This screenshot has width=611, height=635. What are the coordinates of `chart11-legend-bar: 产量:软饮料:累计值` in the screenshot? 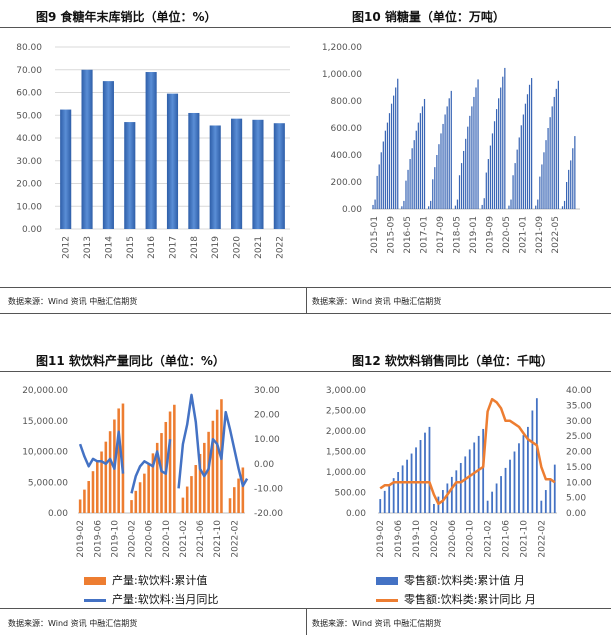 It's located at (145, 580).